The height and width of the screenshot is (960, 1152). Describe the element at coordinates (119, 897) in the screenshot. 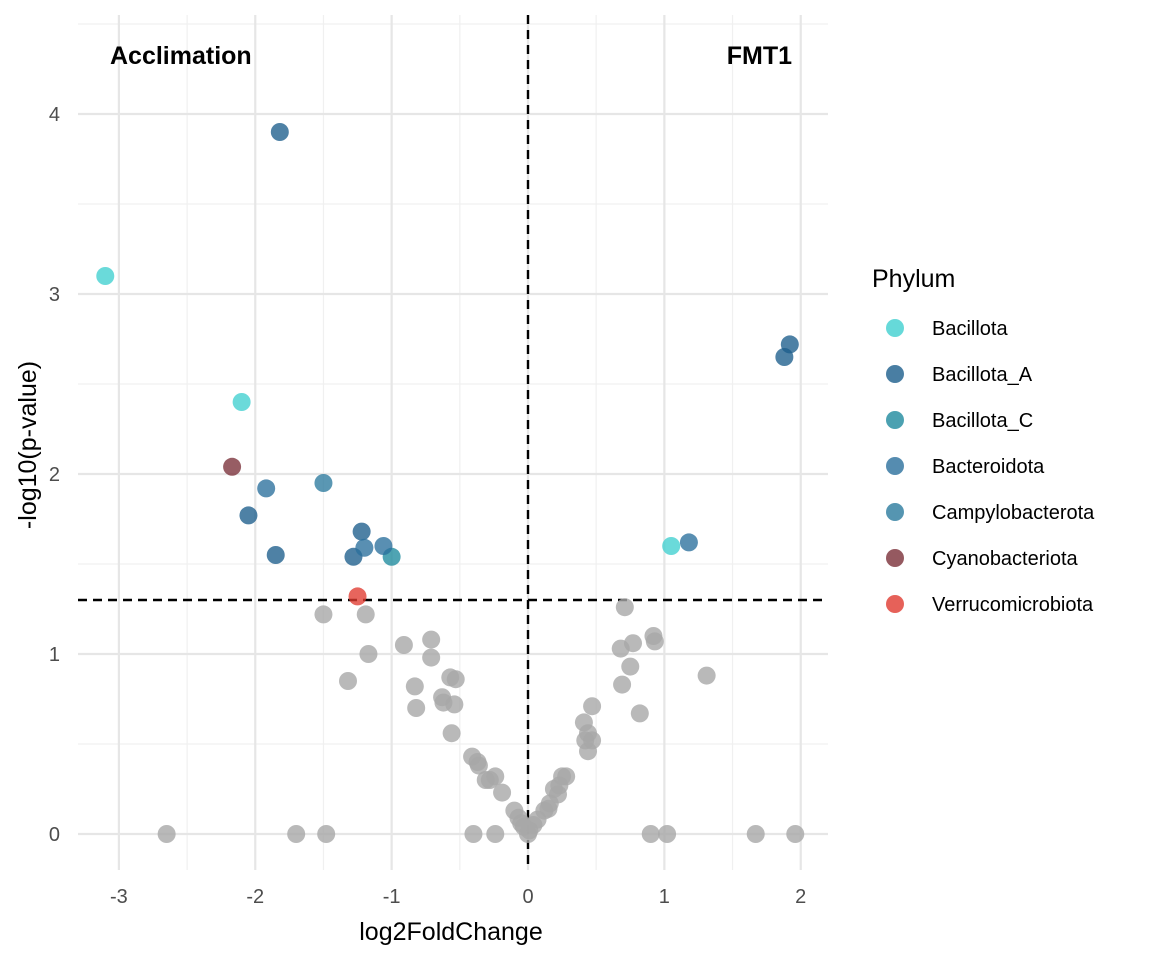

I see `x-tick-label: -3` at that location.